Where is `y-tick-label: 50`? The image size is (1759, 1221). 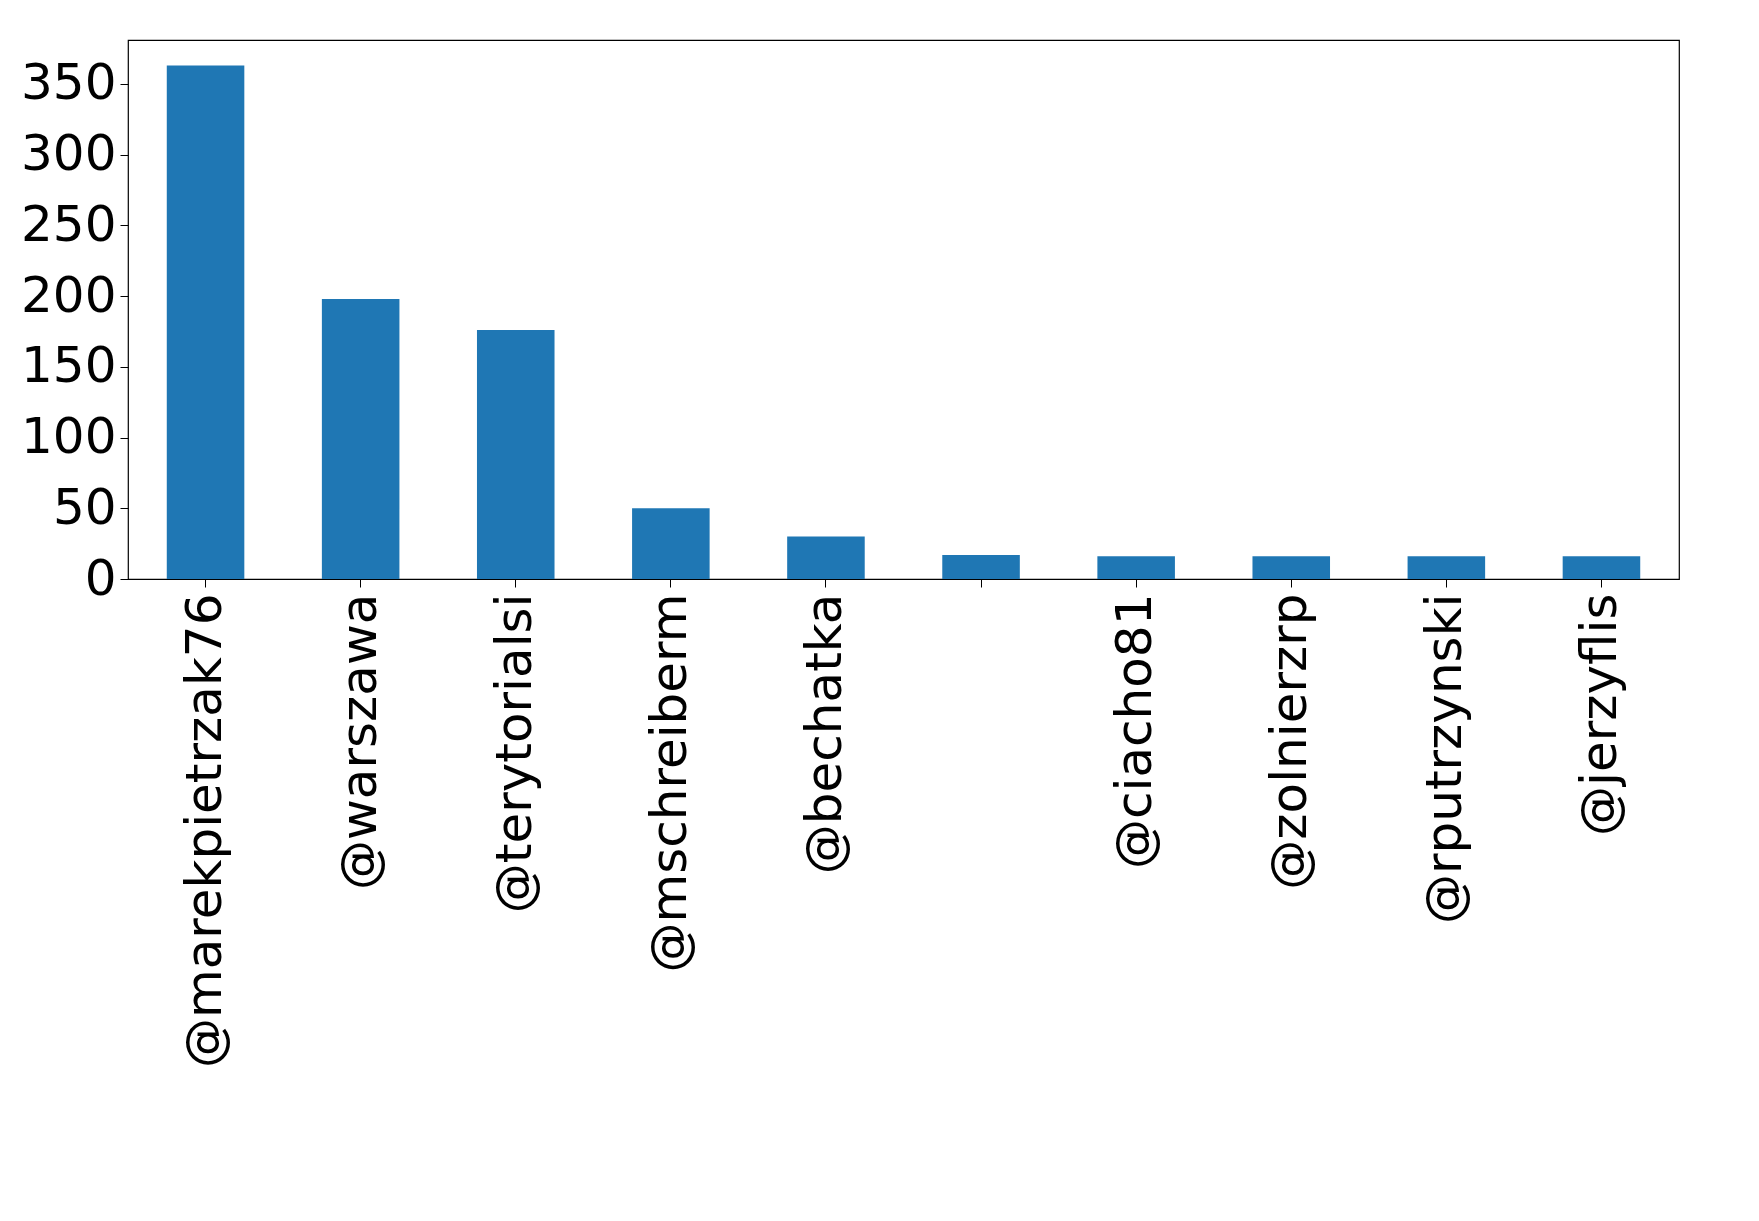
y-tick-label: 50 is located at coordinates (84, 506).